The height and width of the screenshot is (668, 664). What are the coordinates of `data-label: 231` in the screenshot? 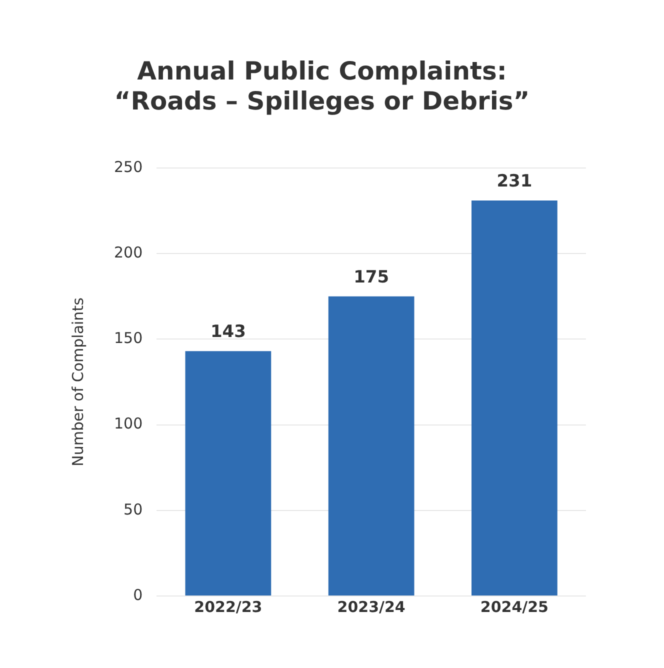 It's located at (514, 181).